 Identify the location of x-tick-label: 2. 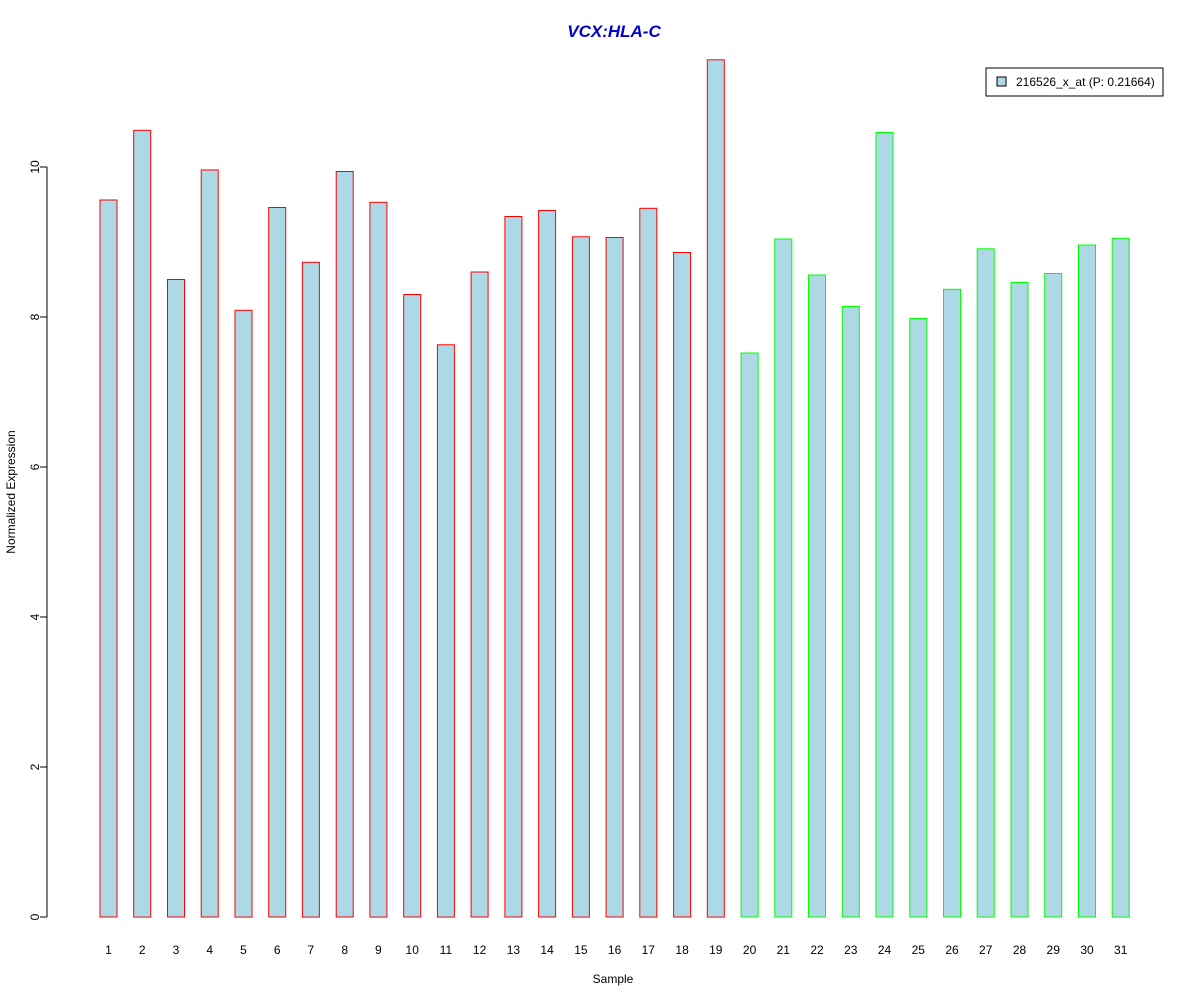
(142, 950).